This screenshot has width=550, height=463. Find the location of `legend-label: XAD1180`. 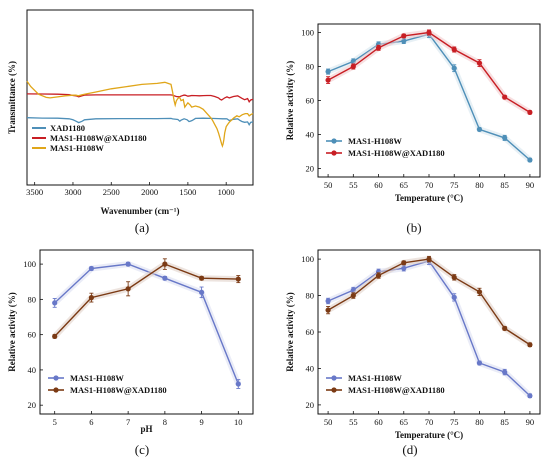

legend-label: XAD1180 is located at coordinates (67, 128).